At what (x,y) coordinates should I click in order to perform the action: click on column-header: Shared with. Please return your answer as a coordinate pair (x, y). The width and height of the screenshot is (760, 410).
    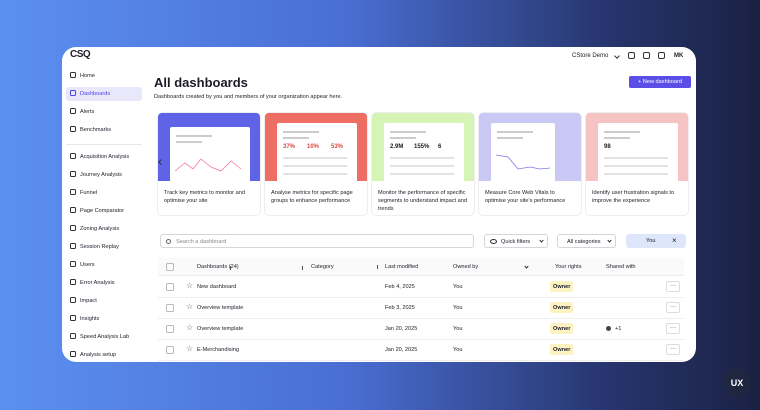
    Looking at the image, I should click on (621, 267).